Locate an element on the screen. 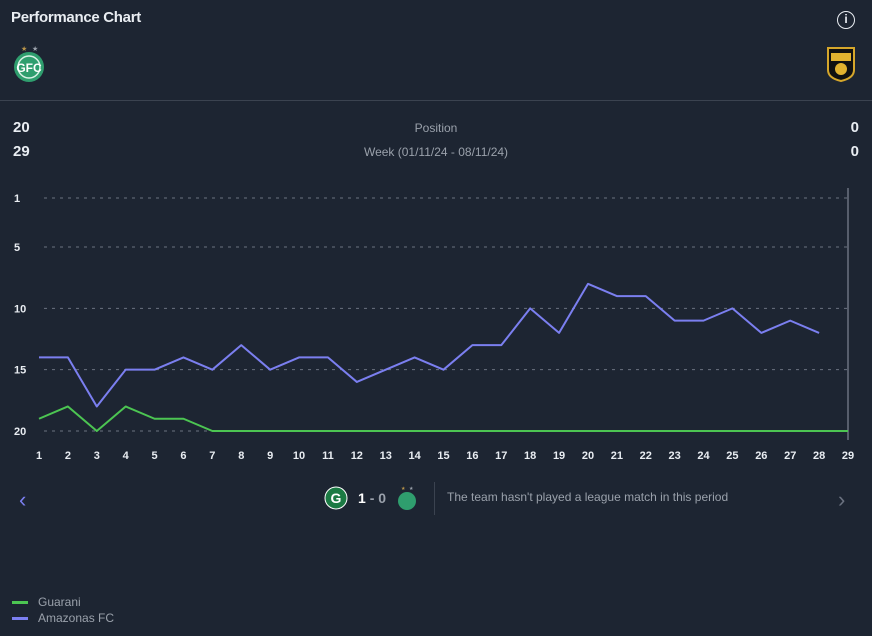  x-tick-label: 14 is located at coordinates (414, 456).